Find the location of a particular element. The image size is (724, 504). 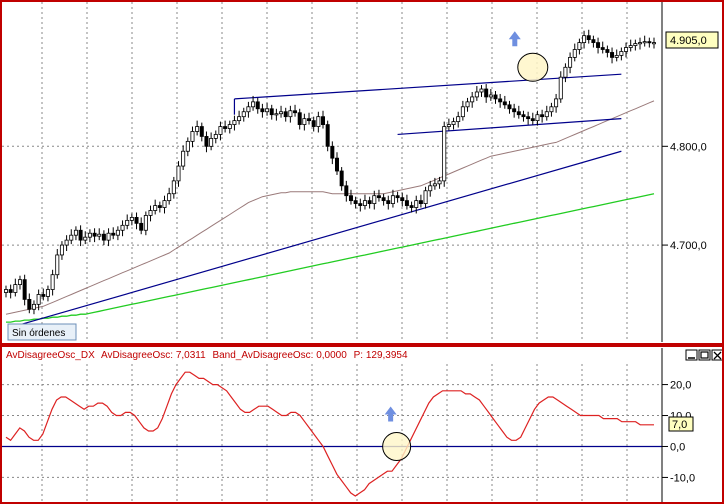

osc-title-p: P: 129,3954 is located at coordinates (381, 355).